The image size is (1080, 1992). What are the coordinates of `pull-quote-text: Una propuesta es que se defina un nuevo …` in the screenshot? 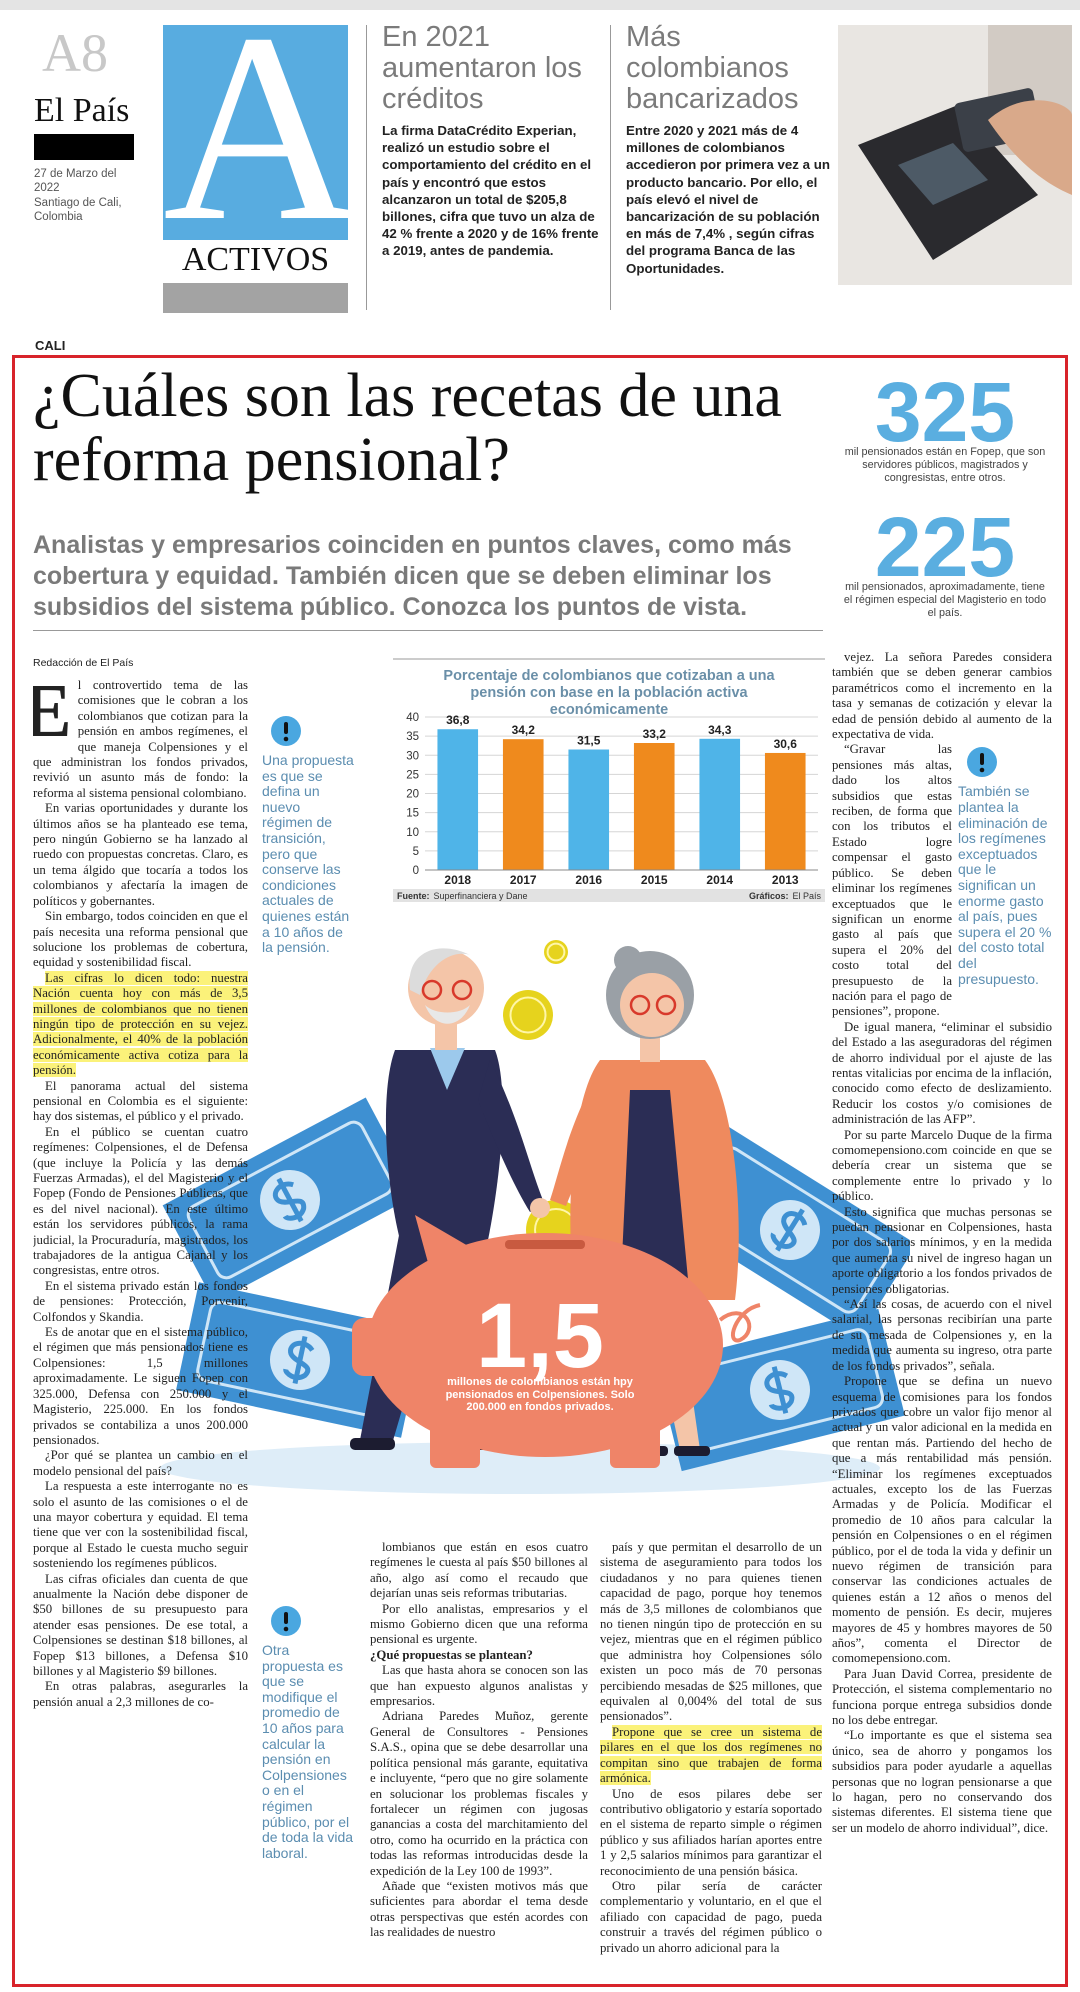 It's located at (308, 854).